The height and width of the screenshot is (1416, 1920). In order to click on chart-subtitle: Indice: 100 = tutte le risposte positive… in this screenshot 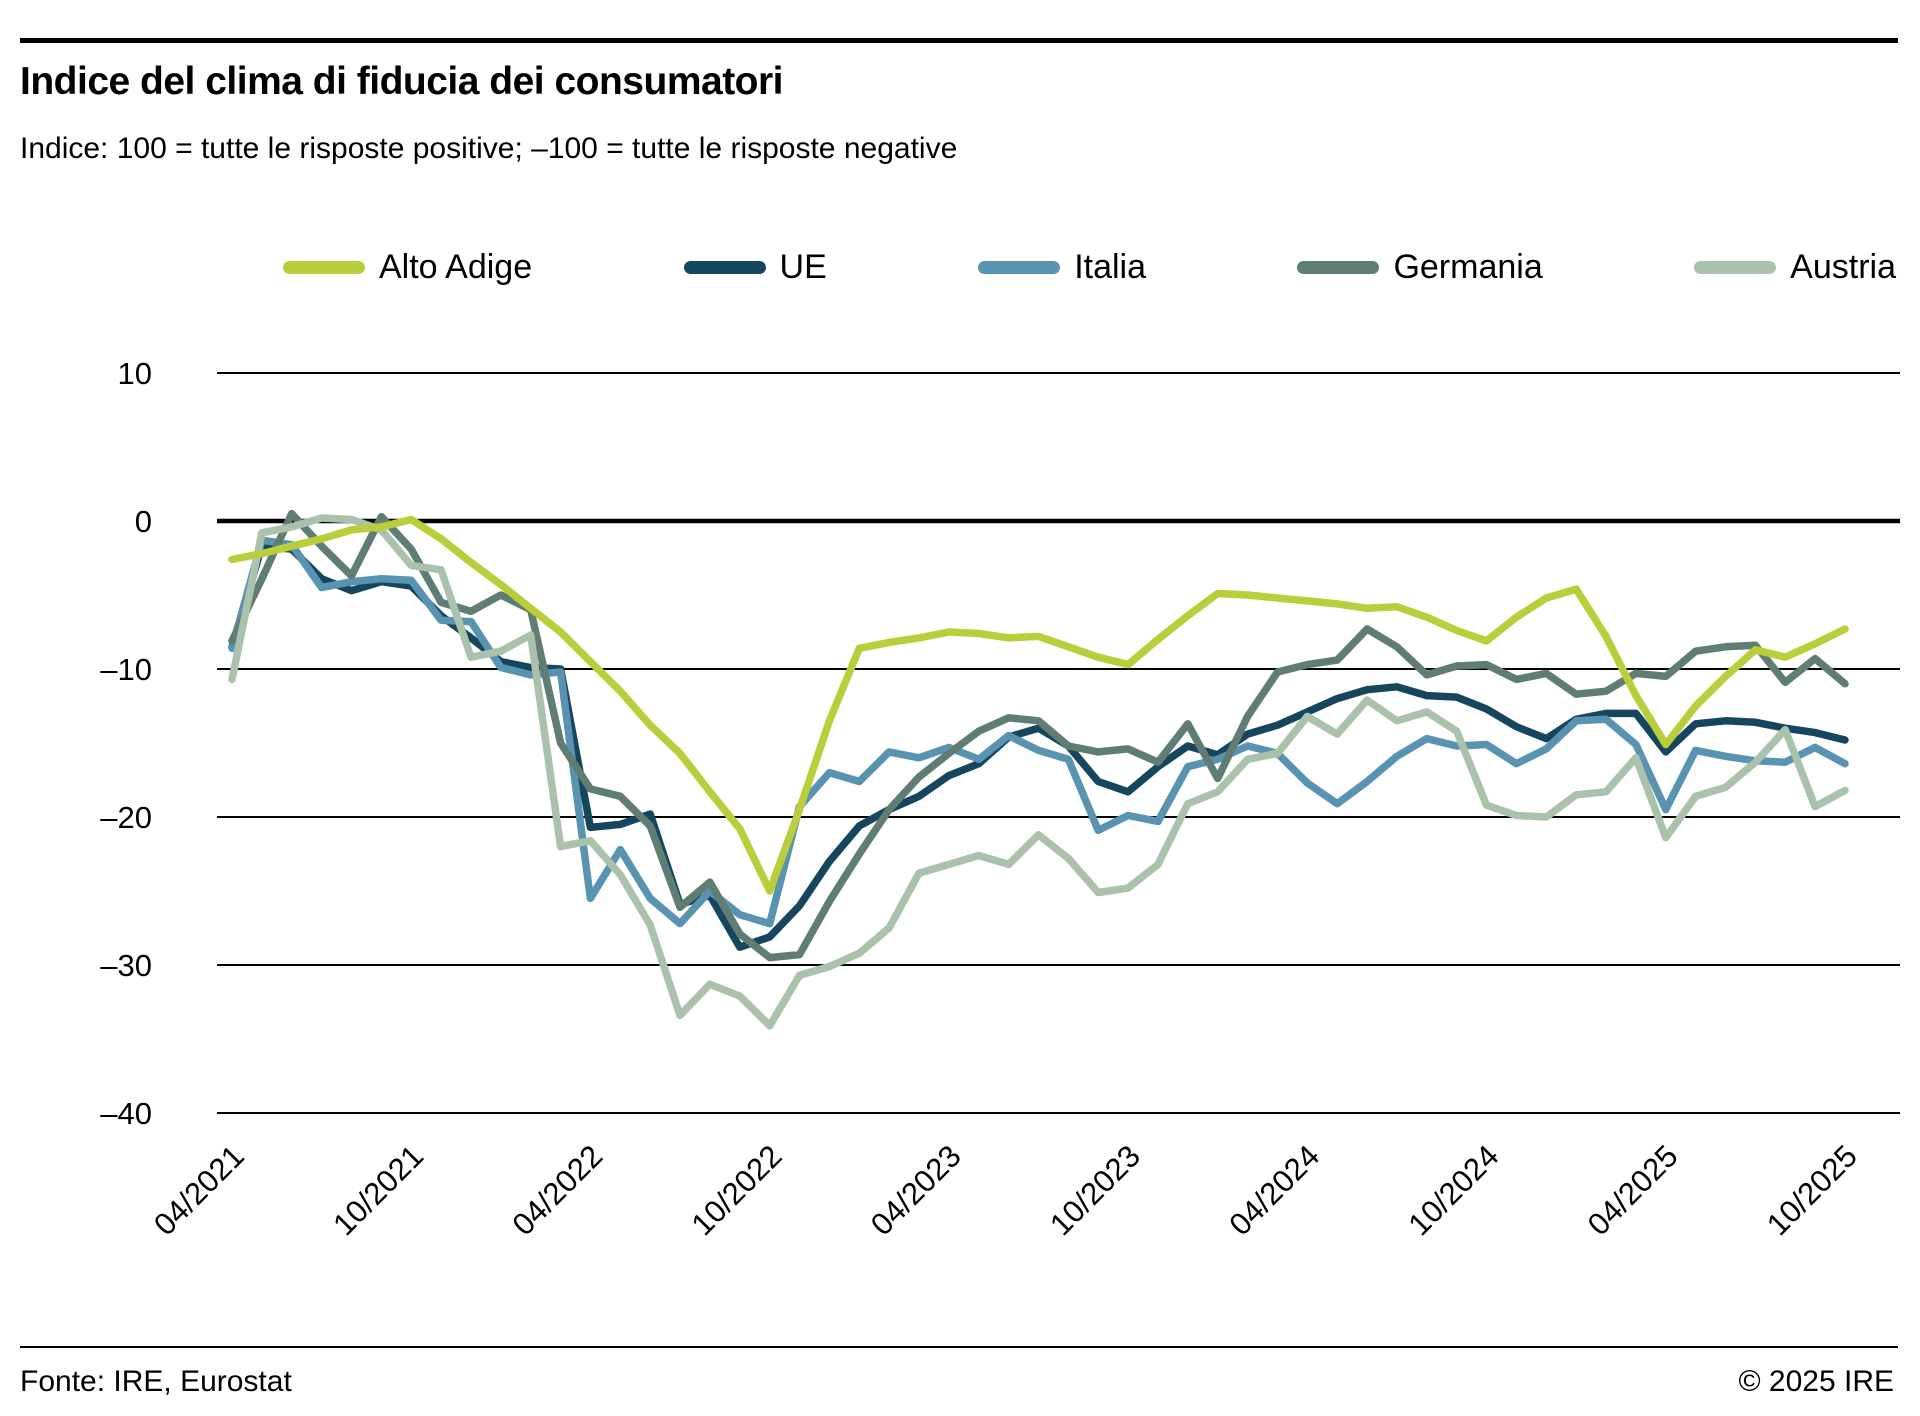, I will do `click(489, 148)`.